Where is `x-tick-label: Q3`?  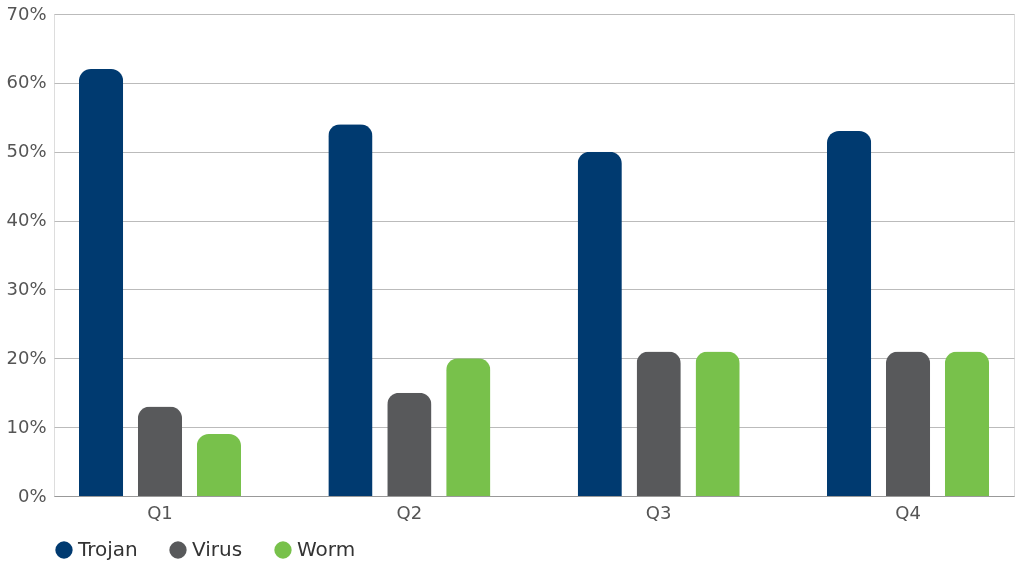 x-tick-label: Q3 is located at coordinates (658, 512).